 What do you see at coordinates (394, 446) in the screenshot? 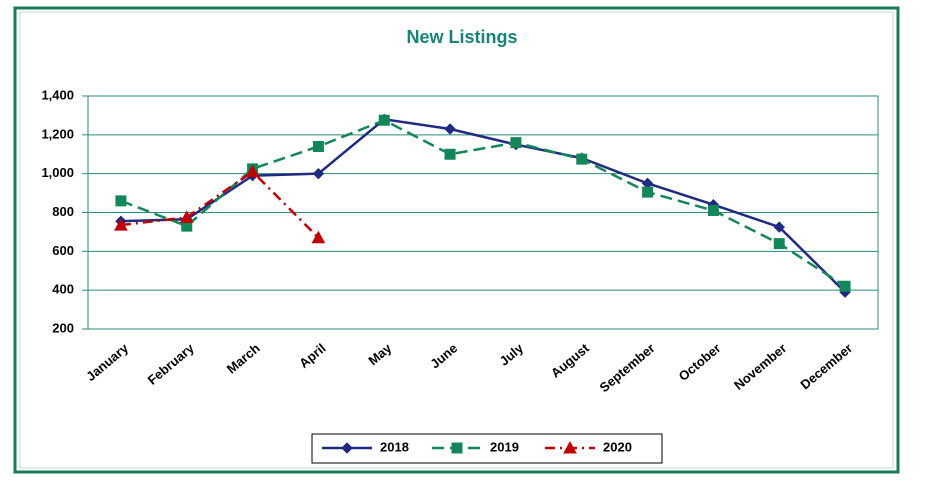
I see `legend-label: 2018` at bounding box center [394, 446].